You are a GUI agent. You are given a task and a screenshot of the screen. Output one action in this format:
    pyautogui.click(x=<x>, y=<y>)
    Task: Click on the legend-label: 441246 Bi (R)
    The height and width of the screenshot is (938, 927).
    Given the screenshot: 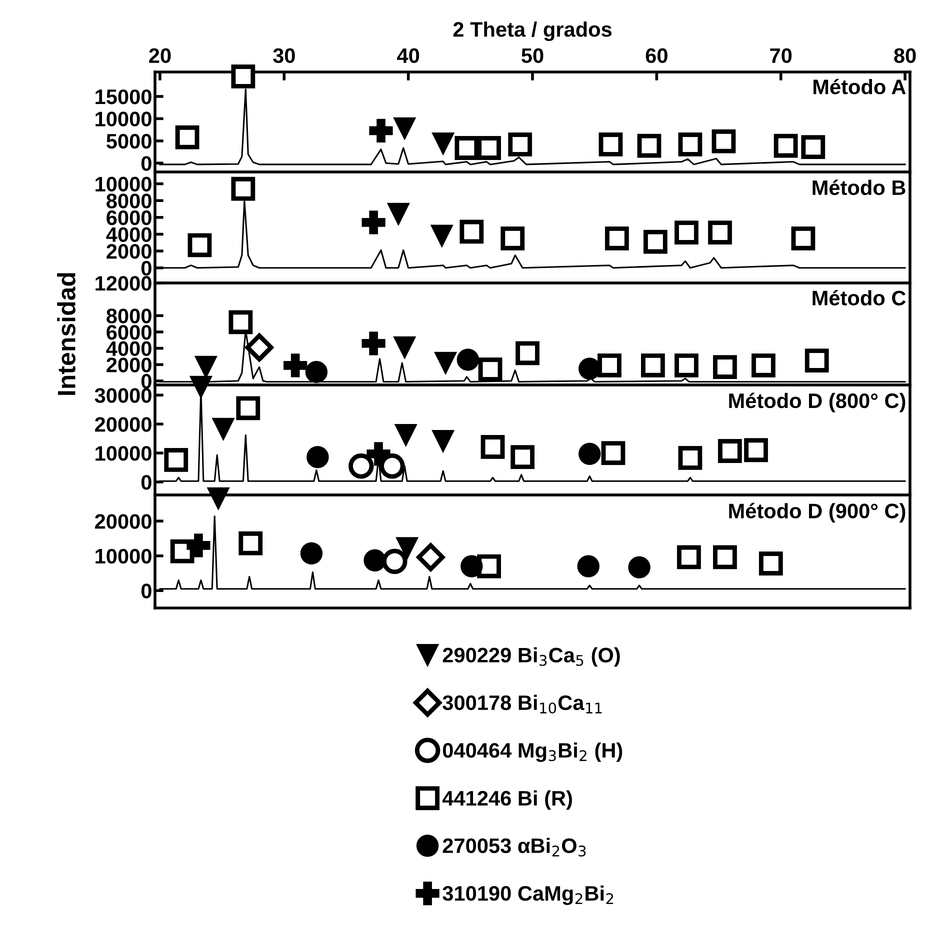 What is the action you would take?
    pyautogui.click(x=507, y=800)
    